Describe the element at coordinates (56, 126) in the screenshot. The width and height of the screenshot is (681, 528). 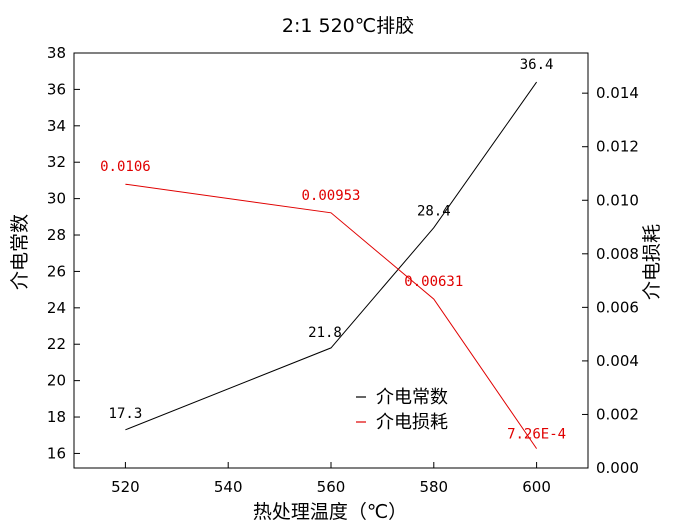
I see `left-y-tick-label: 34` at that location.